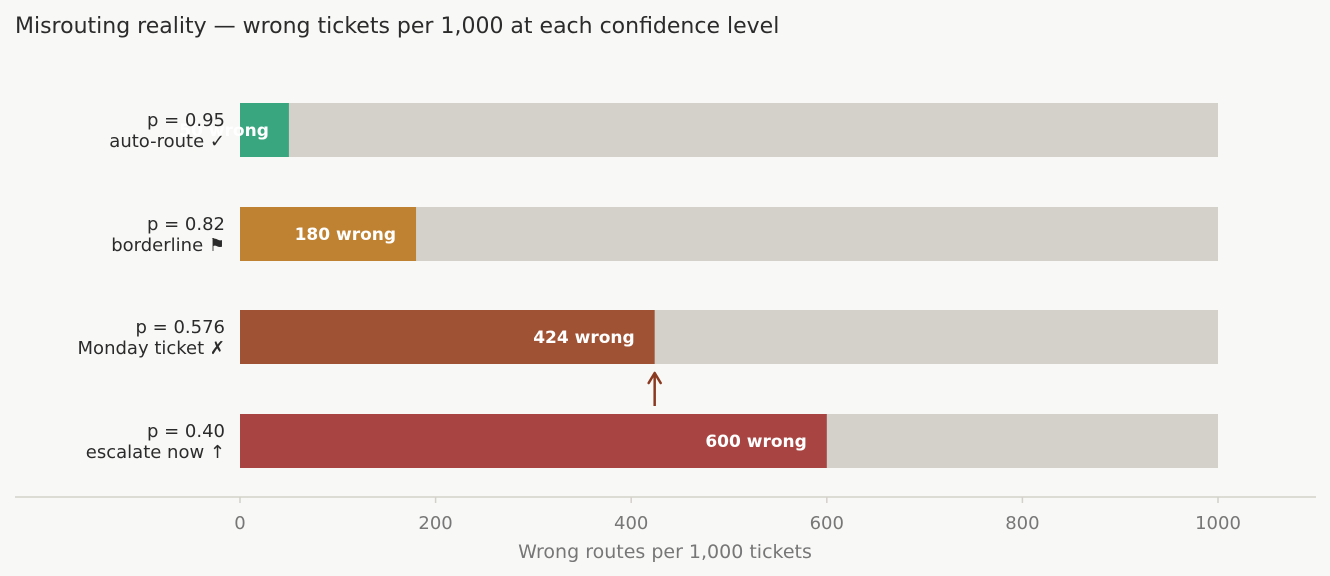  What do you see at coordinates (583, 338) in the screenshot?
I see `bar-label-2: 424 wrong` at bounding box center [583, 338].